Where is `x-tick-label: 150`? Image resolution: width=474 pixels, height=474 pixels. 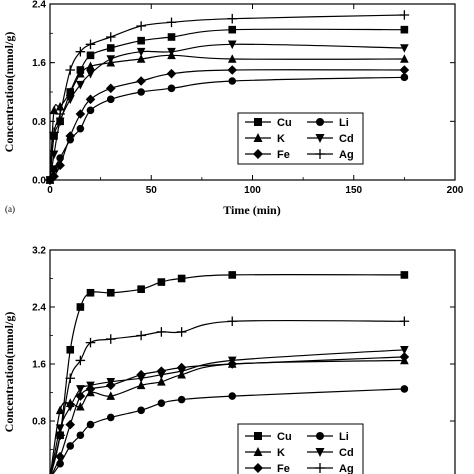 x-tick-label: 150 is located at coordinates (353, 190).